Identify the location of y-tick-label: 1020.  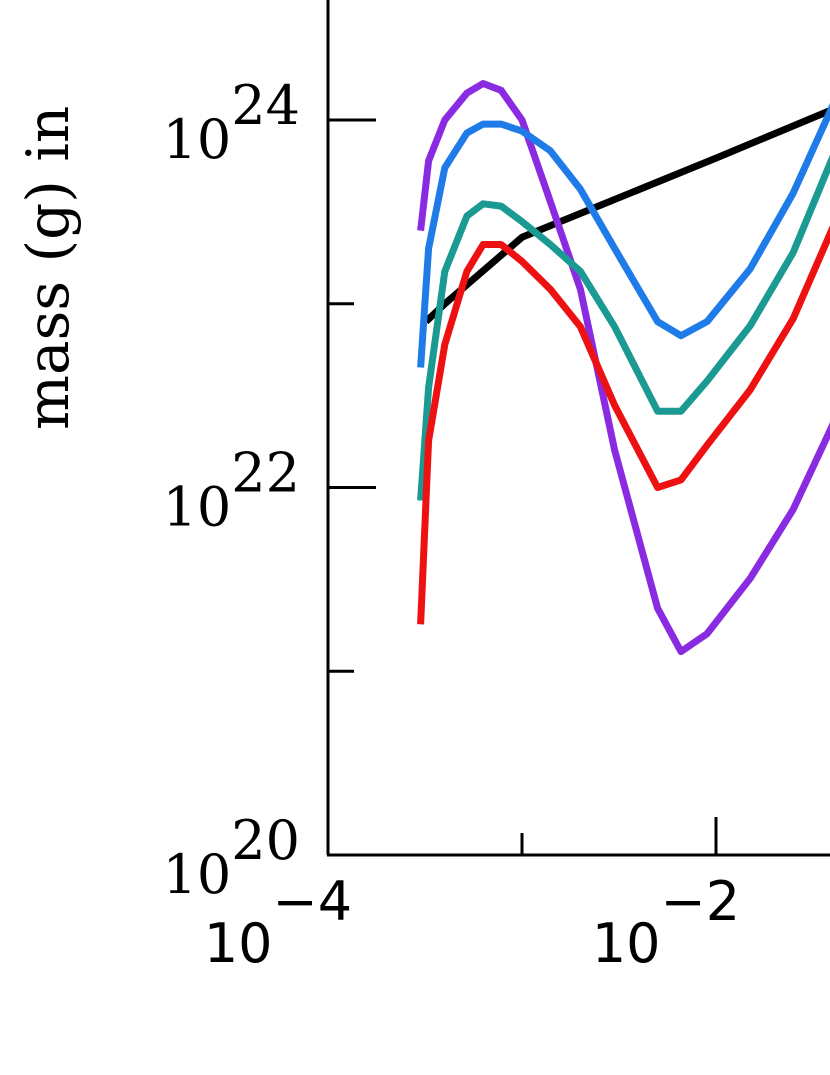
(231, 857).